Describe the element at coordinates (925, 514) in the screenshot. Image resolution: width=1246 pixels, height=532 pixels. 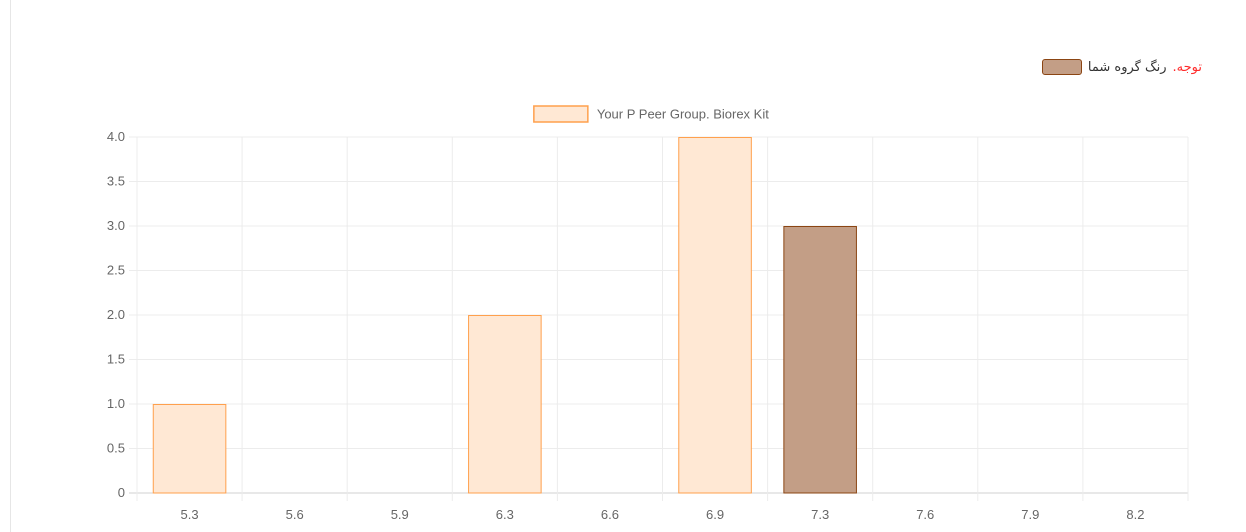
I see `x-tick-label: 7.6` at that location.